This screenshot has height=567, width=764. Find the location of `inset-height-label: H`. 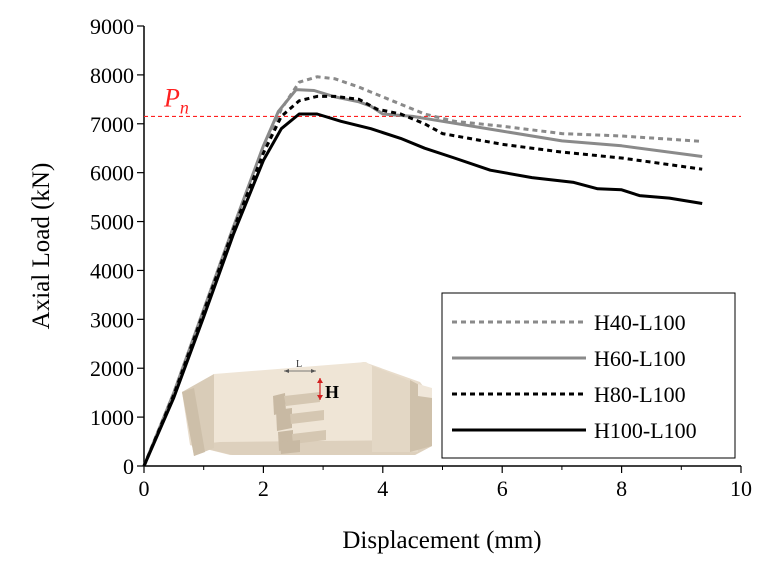

inset-height-label: H is located at coordinates (332, 392).